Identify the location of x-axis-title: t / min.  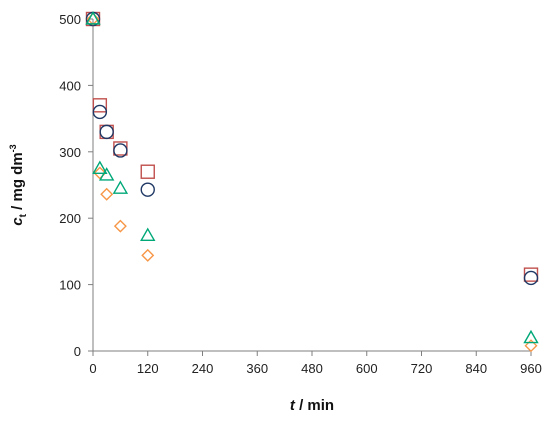
(312, 405).